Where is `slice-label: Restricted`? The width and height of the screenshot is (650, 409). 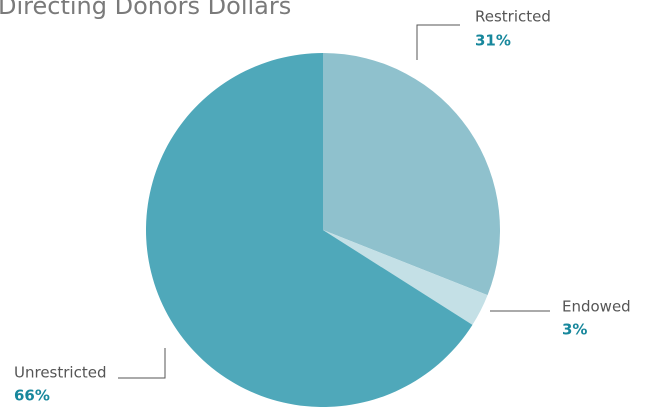 slice-label: Restricted is located at coordinates (513, 17).